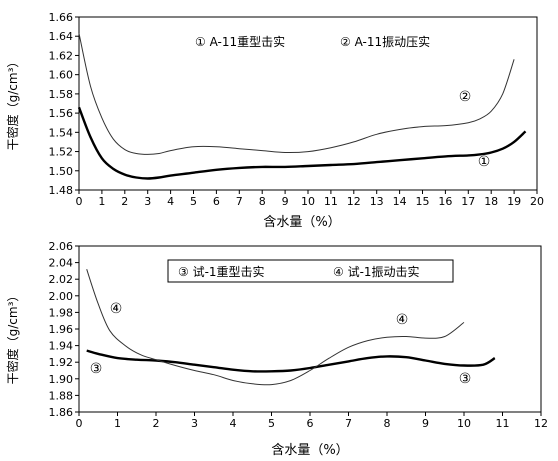 The image size is (558, 461). I want to click on x-tick-label: 17, so click(468, 201).